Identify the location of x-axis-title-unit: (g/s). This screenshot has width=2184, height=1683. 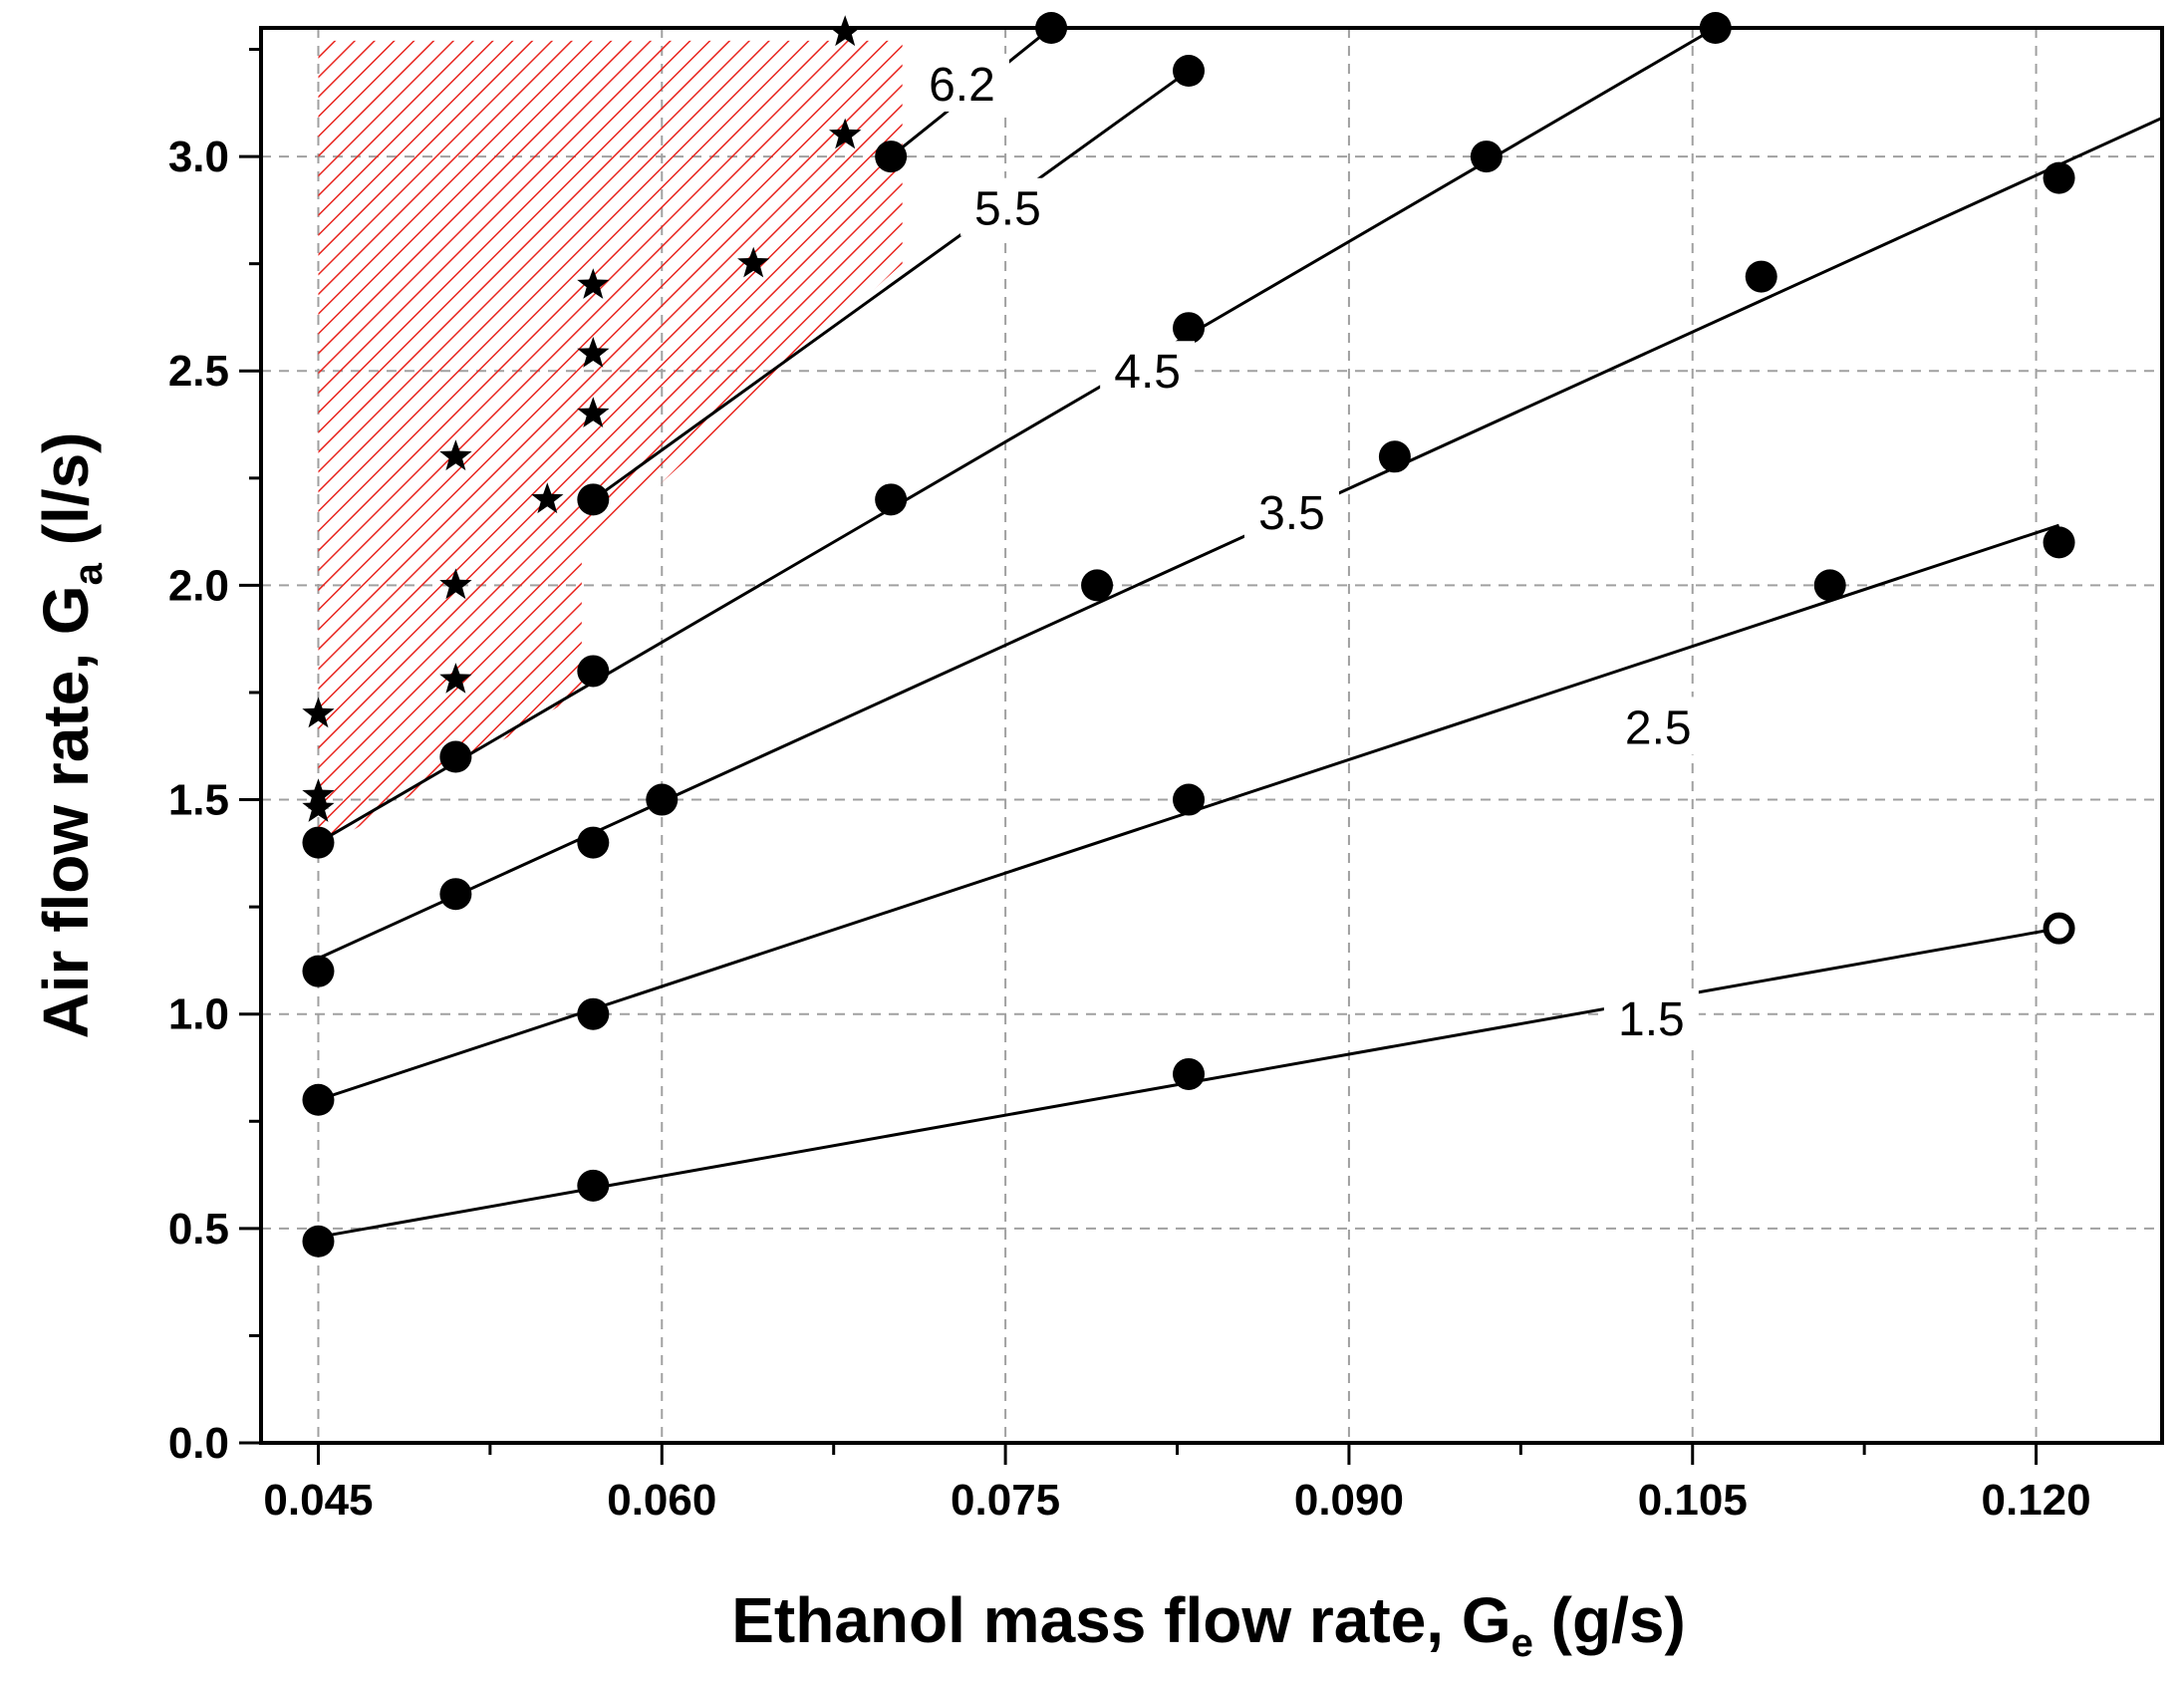
(1609, 1620).